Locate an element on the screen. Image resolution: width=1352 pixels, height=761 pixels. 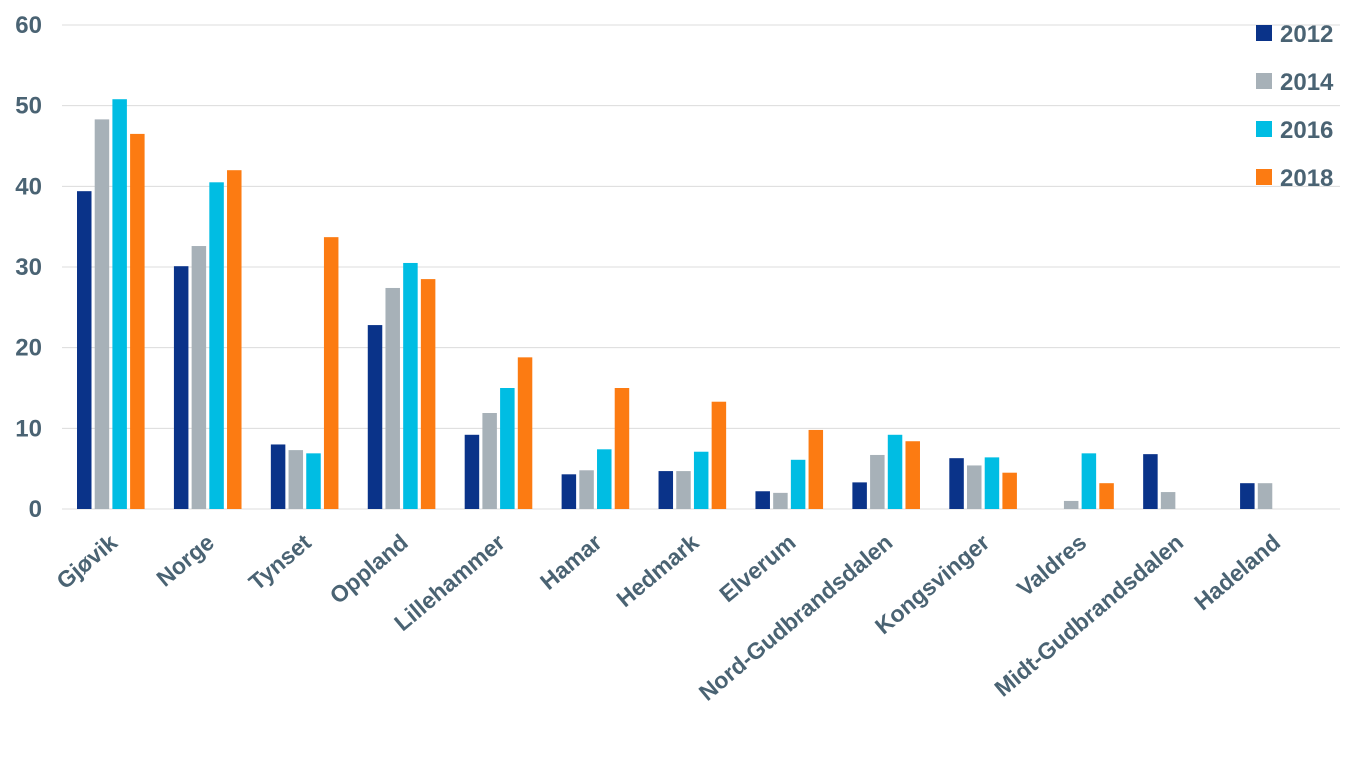
y-tick-label: 50 is located at coordinates (28, 106).